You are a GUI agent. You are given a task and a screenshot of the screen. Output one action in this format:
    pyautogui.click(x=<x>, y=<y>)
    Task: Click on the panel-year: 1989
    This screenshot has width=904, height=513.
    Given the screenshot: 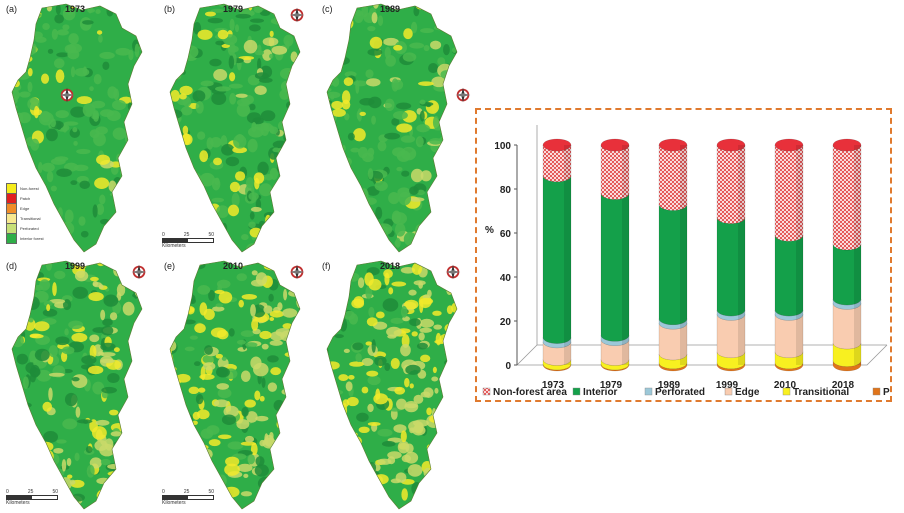 What is the action you would take?
    pyautogui.click(x=390, y=9)
    